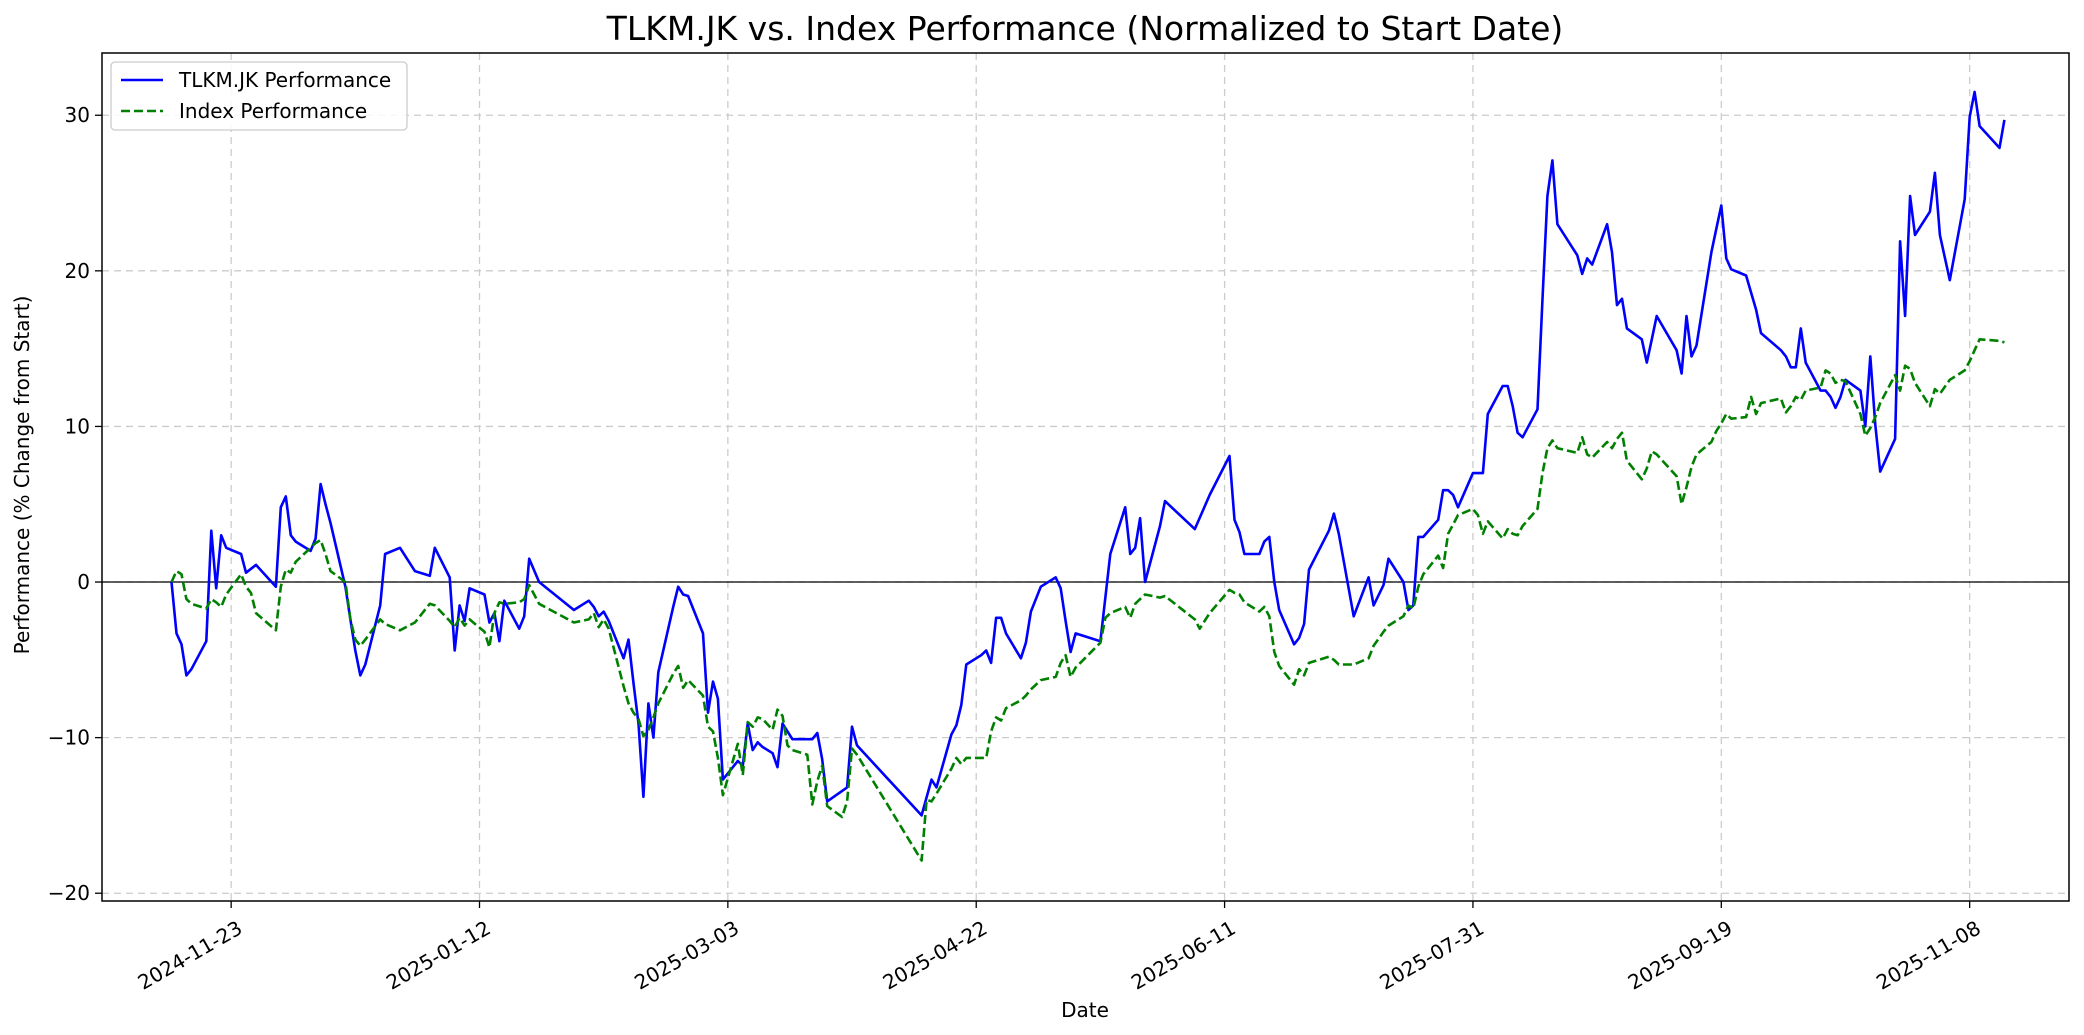  Describe the element at coordinates (273, 111) in the screenshot. I see `legend-label: Index Performance` at that location.